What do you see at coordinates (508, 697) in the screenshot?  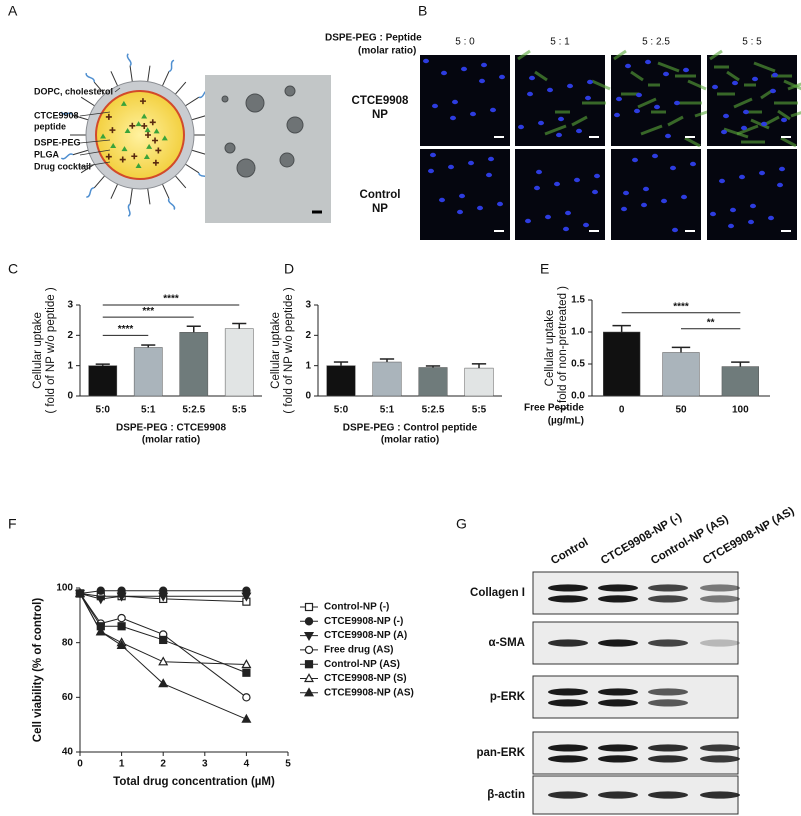 I see `blot-row-label: p-ERK` at bounding box center [508, 697].